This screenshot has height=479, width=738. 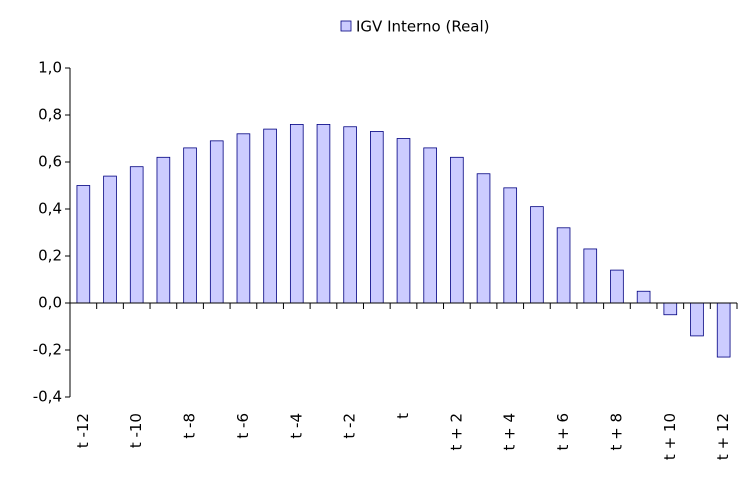 I want to click on y-tick-label: -0,4, so click(x=47, y=397).